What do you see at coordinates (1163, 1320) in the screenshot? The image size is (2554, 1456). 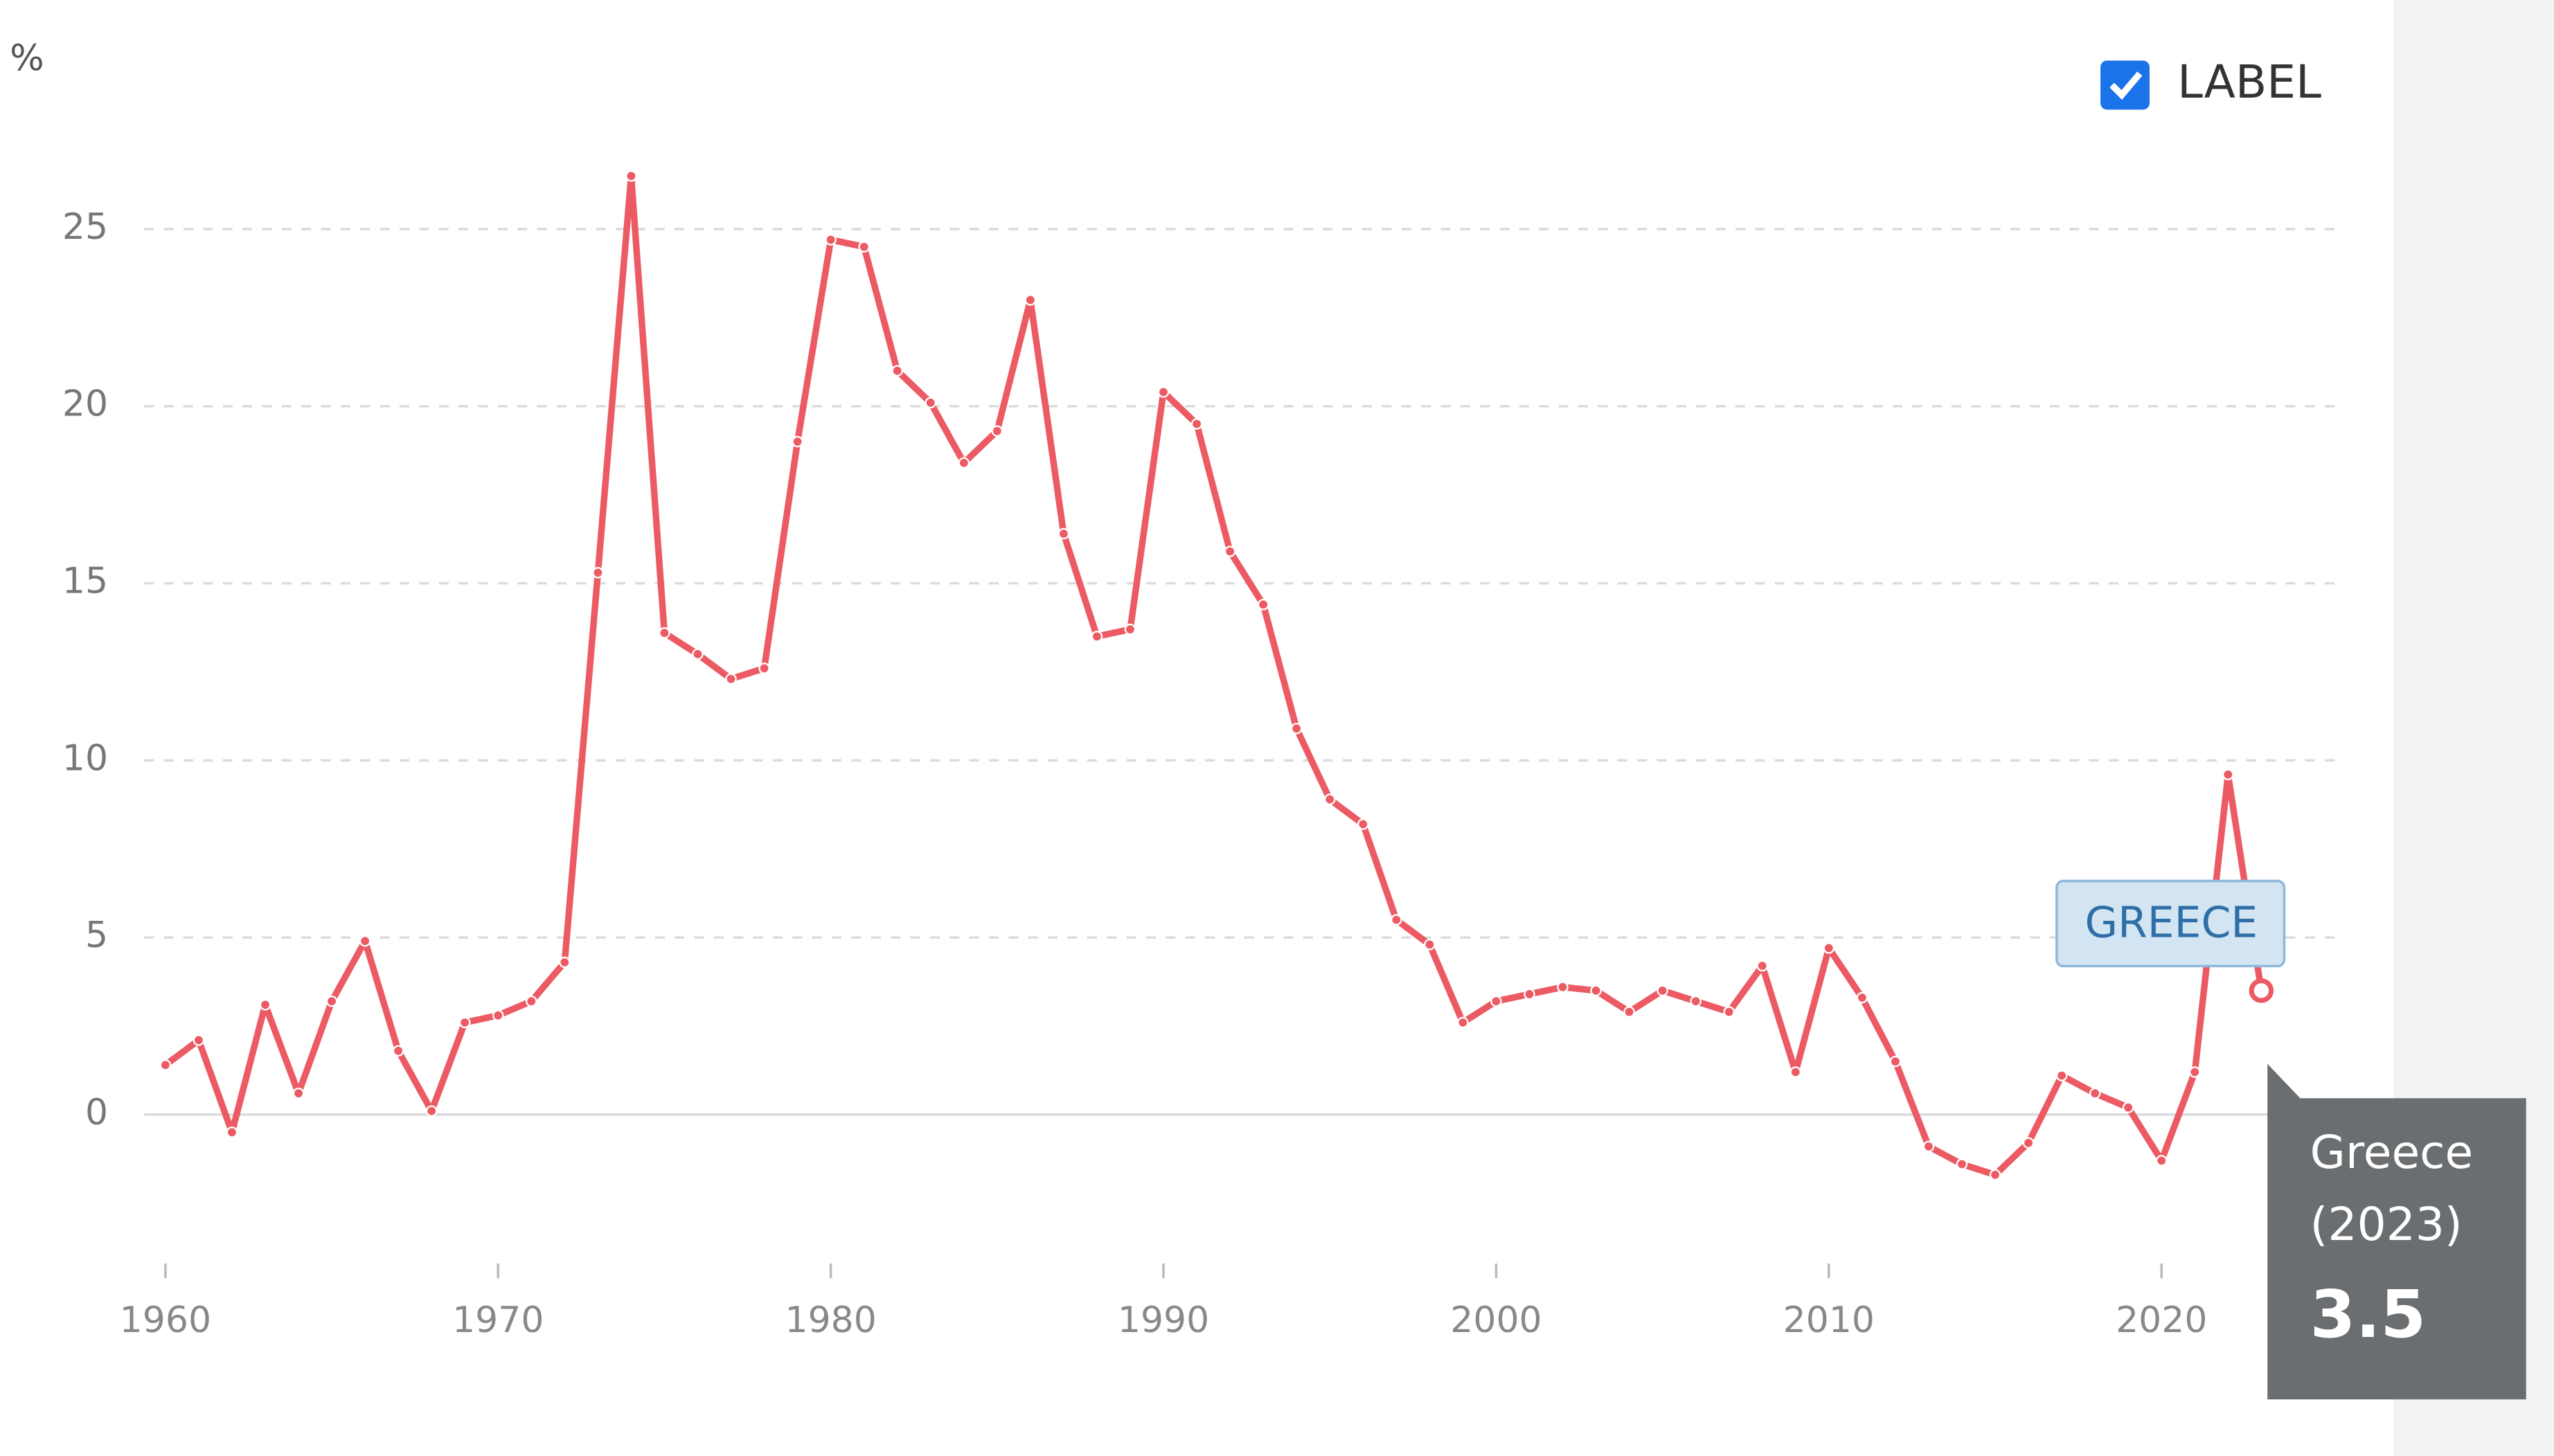 I see `x-tick-label: 1990` at bounding box center [1163, 1320].